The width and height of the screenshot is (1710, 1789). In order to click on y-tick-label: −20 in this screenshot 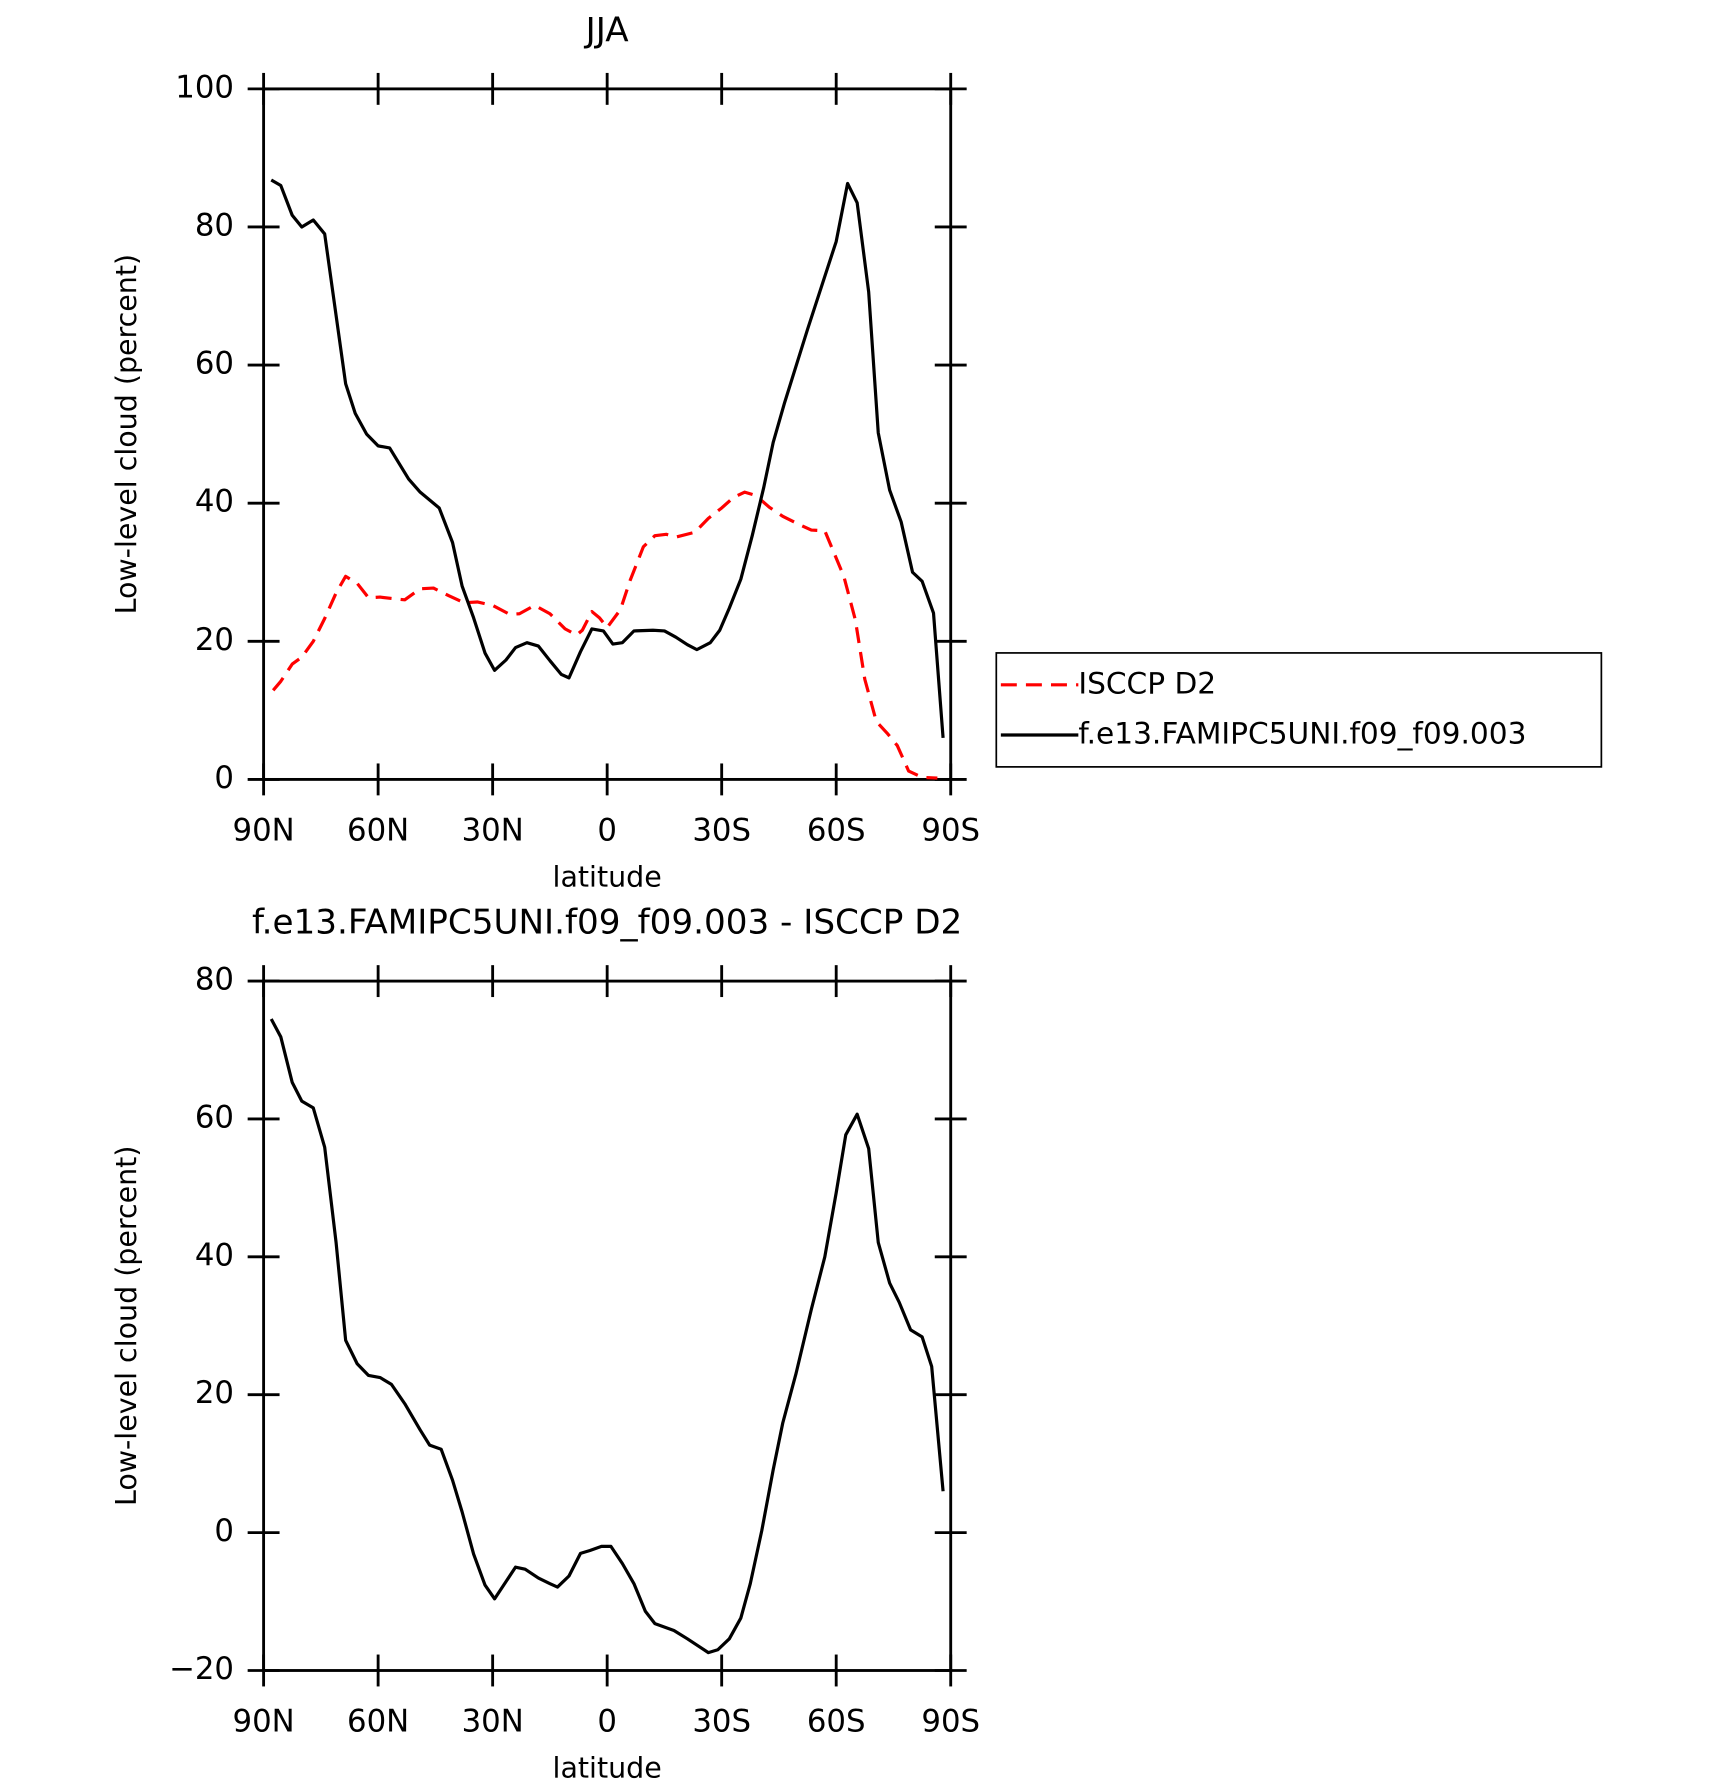, I will do `click(201, 1669)`.